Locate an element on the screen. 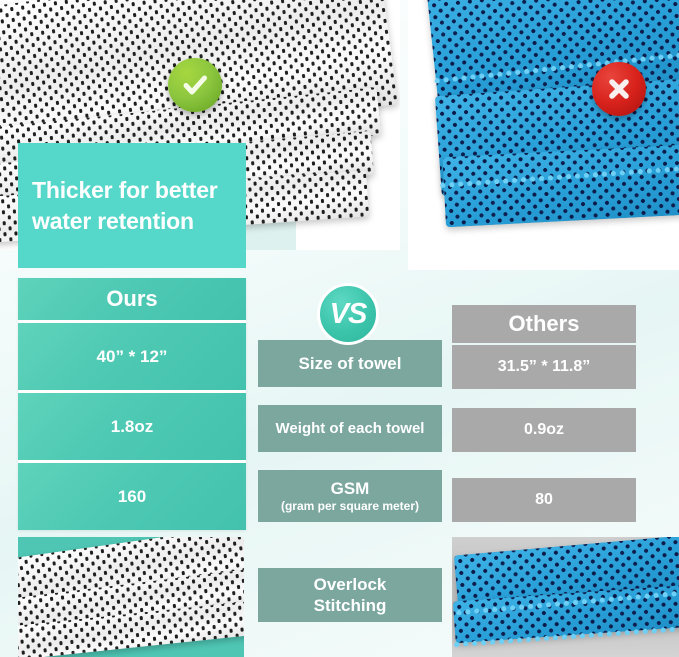 The height and width of the screenshot is (657, 679). cross-circle-icon is located at coordinates (619, 89).